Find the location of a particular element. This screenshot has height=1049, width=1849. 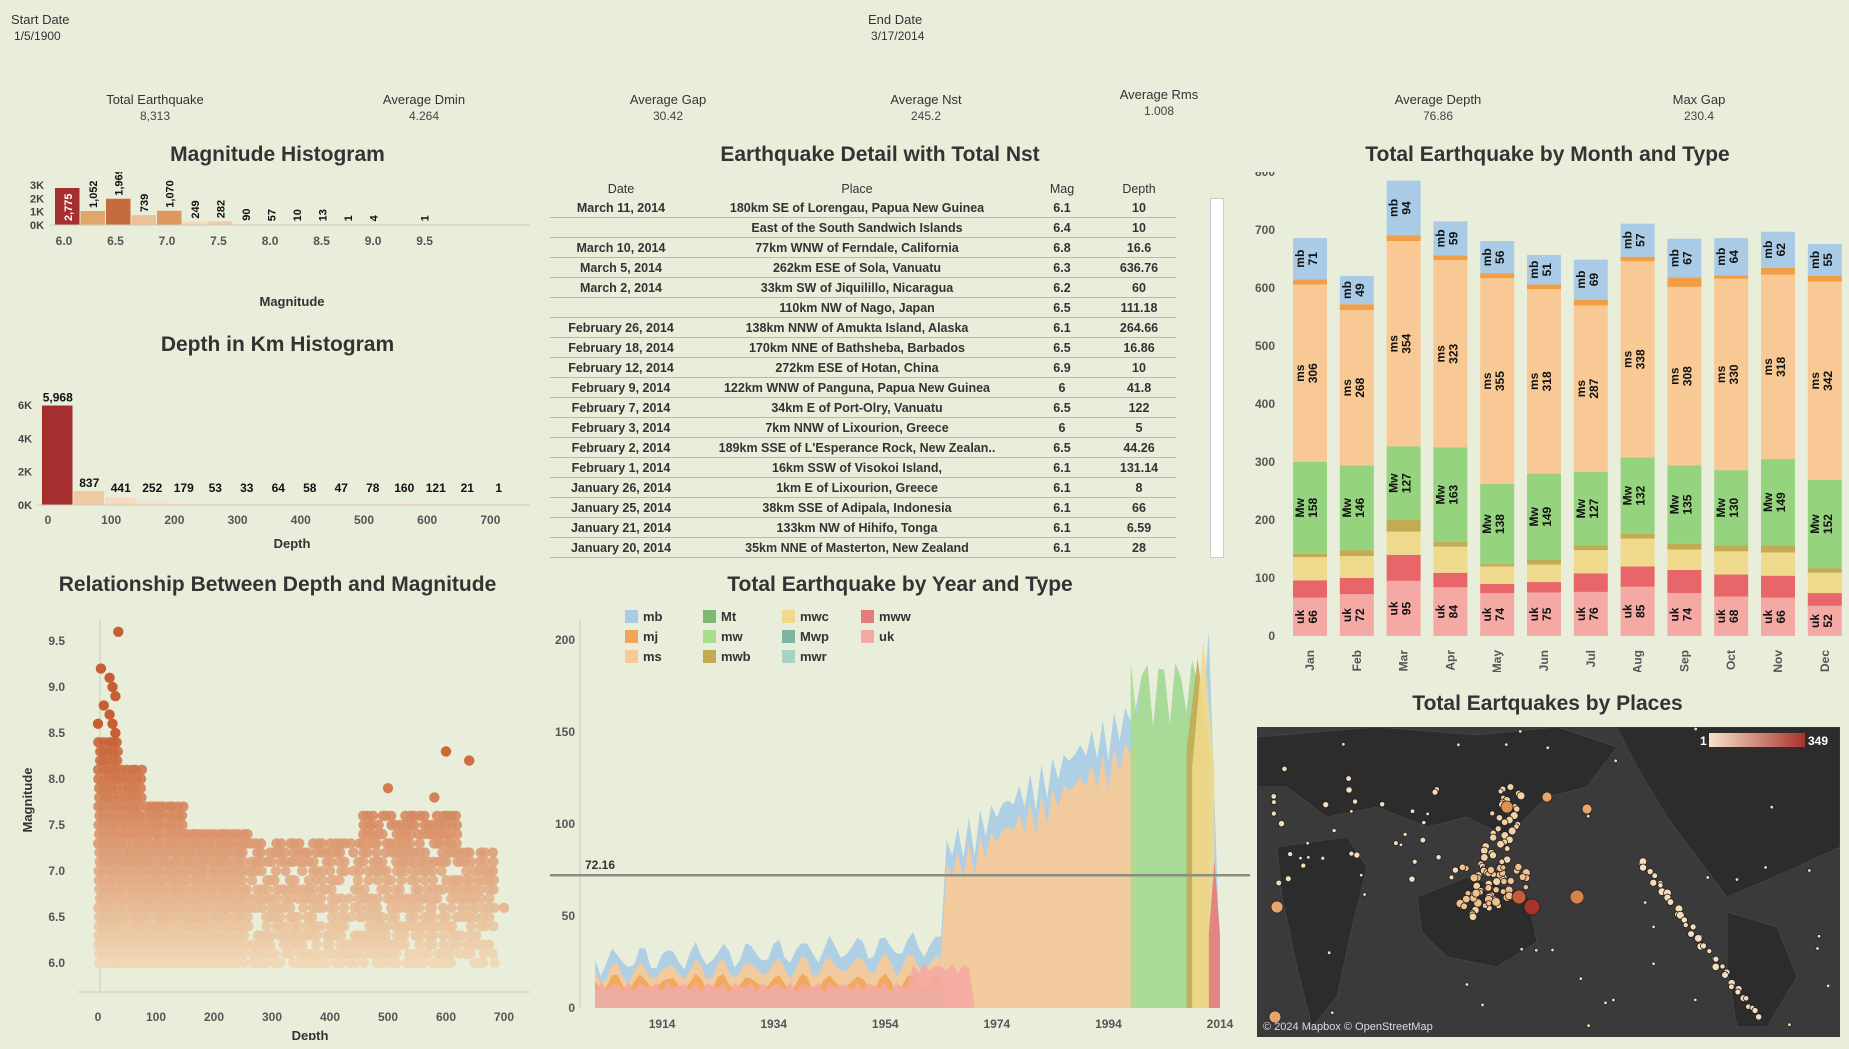

cell-depth: 5 is located at coordinates (1139, 427).